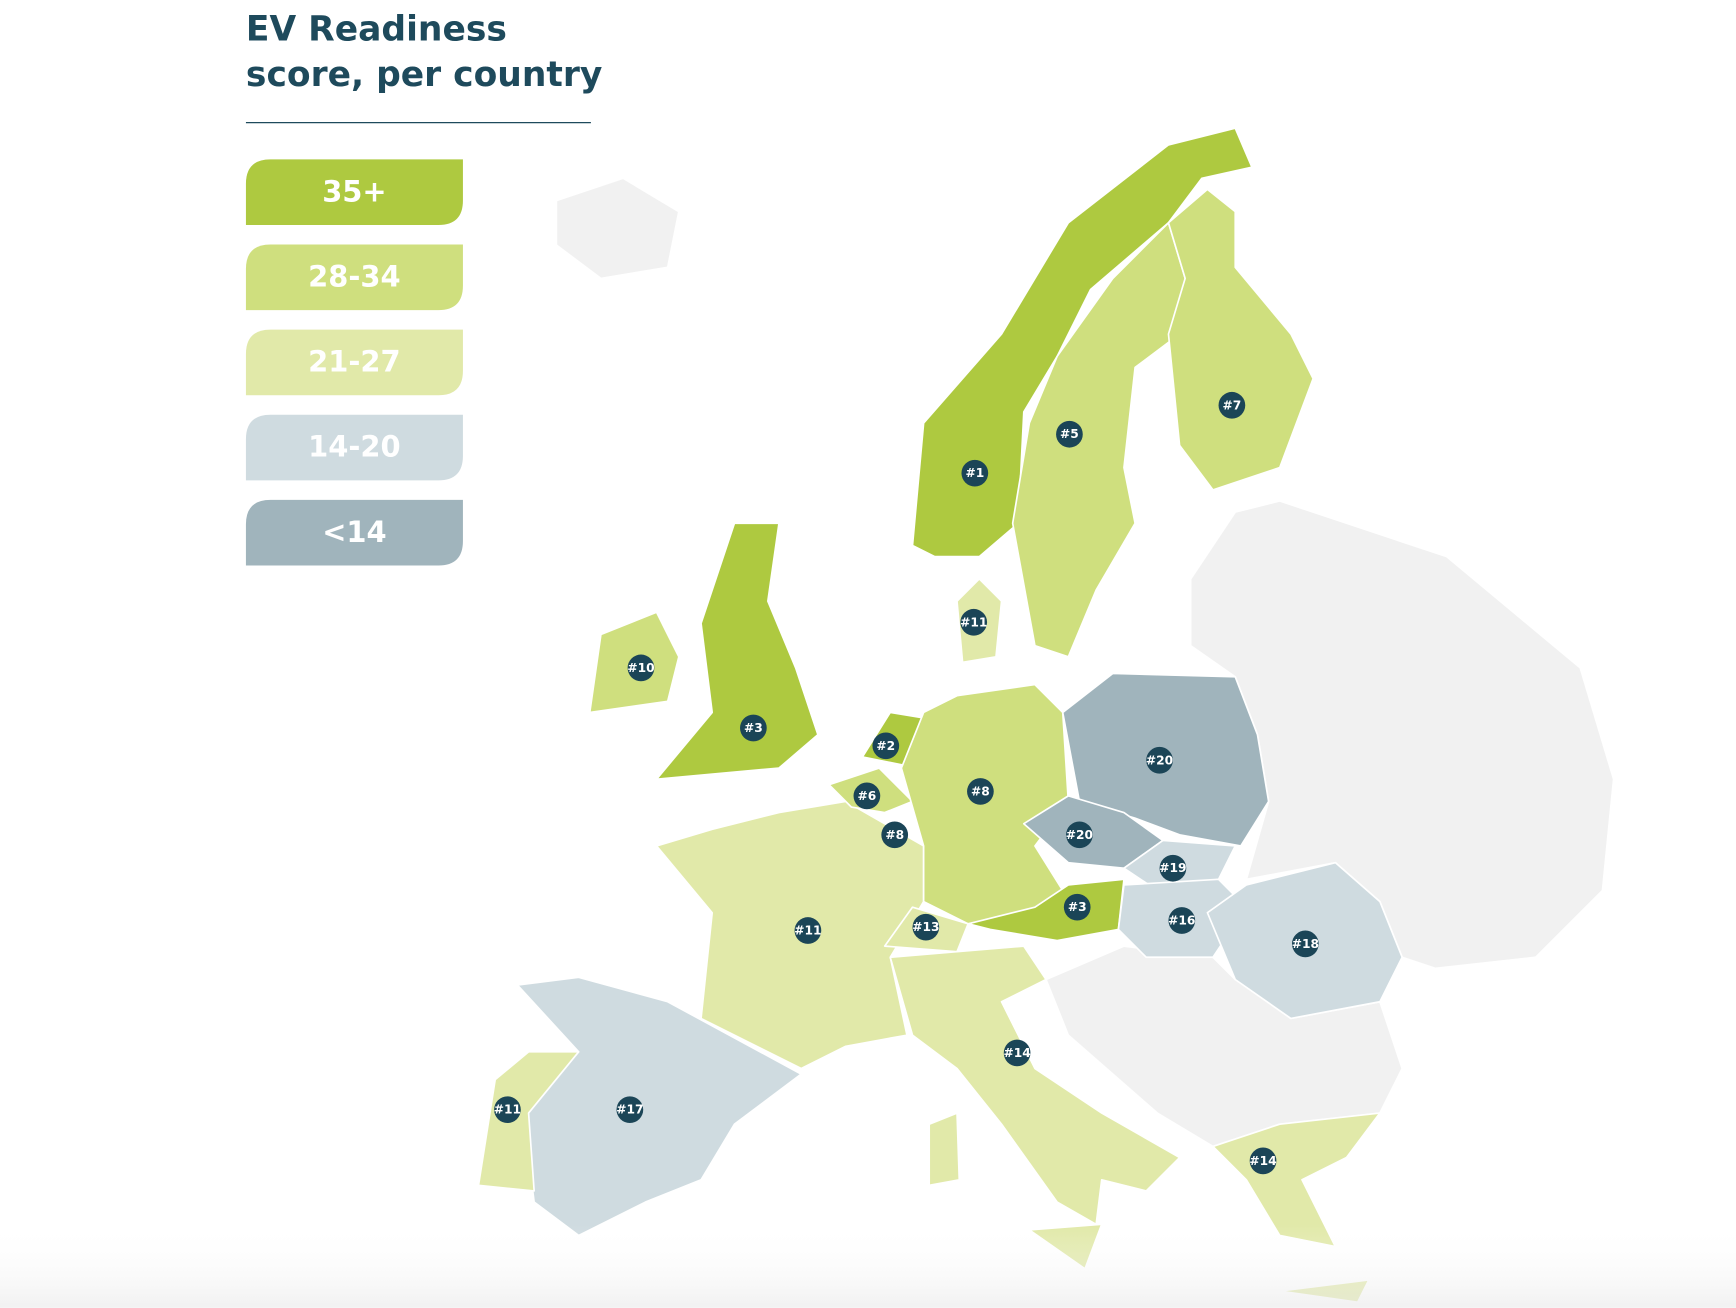  I want to click on rank-label: #16, so click(1181, 921).